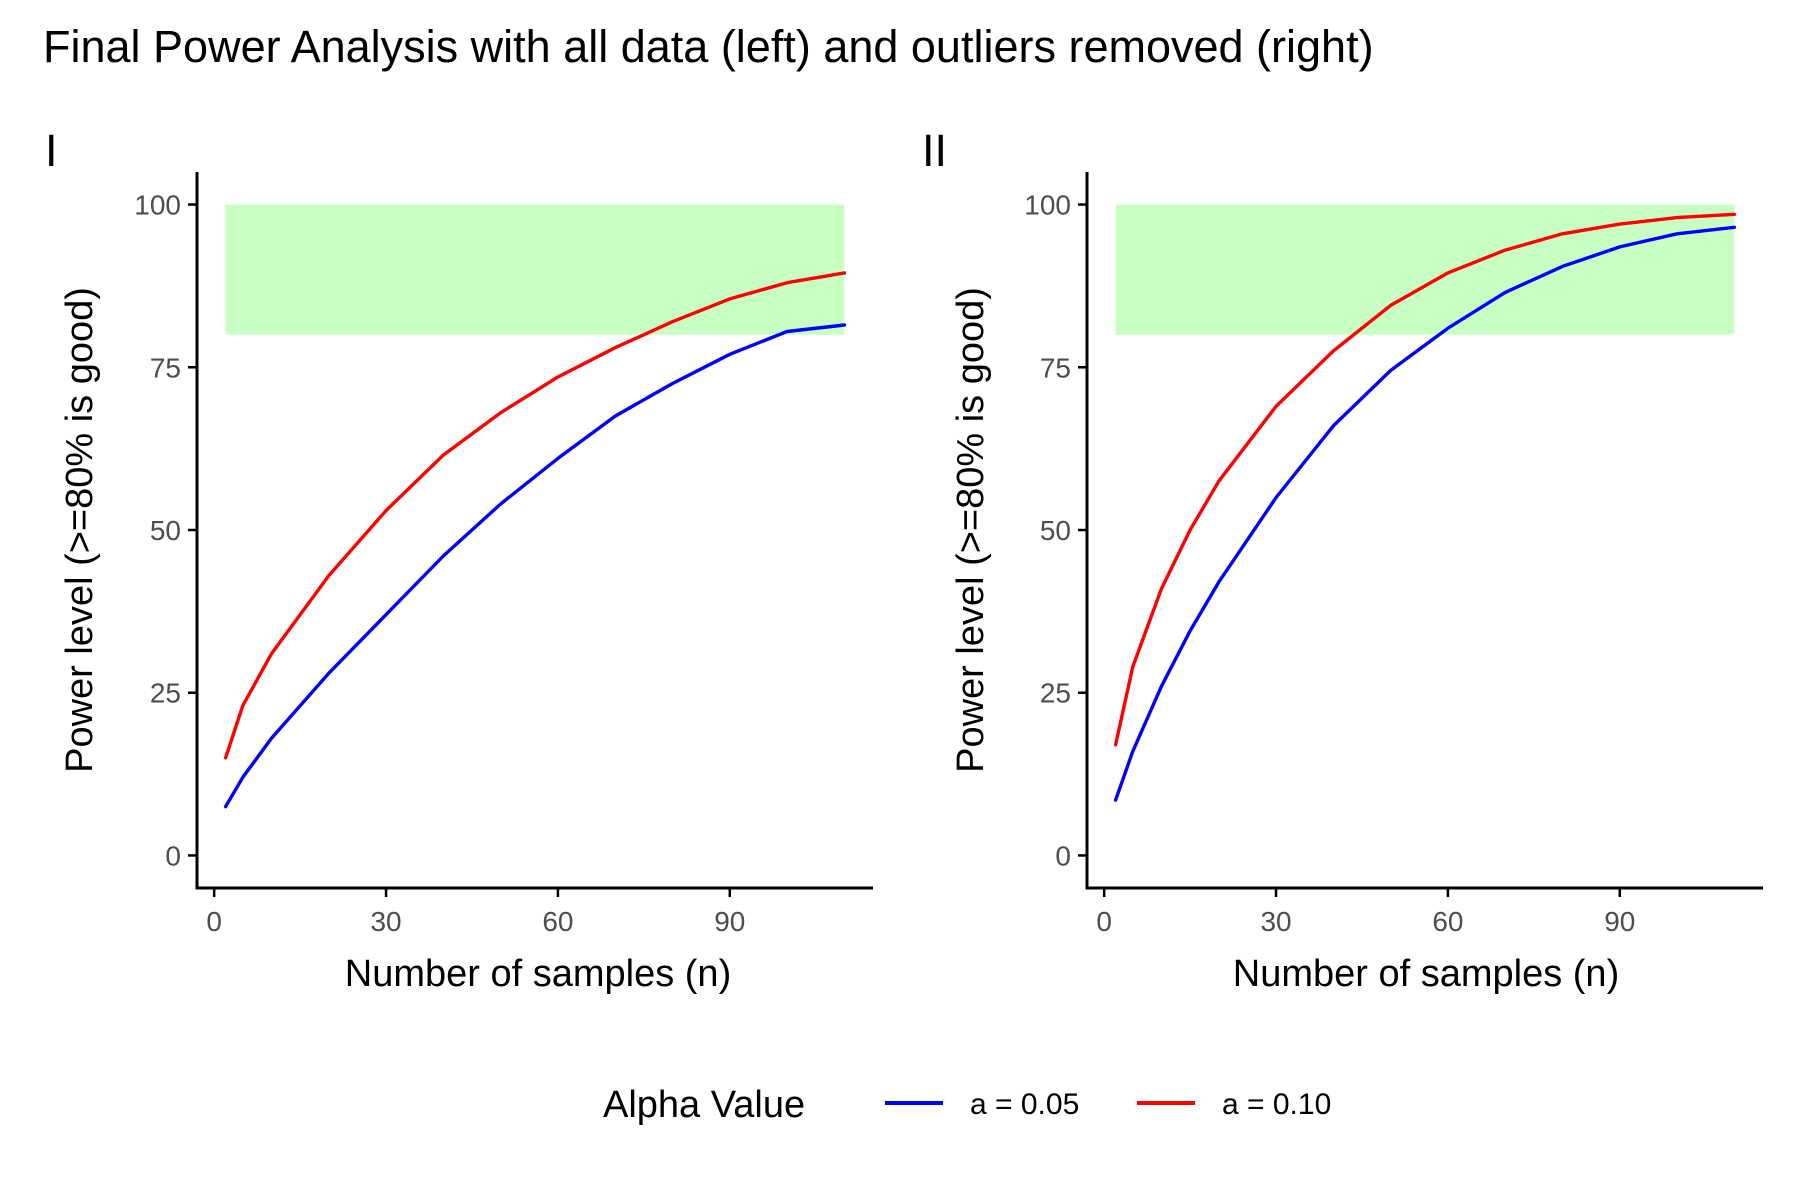  What do you see at coordinates (1055, 693) in the screenshot?
I see `y-tick-label-II-1: 25` at bounding box center [1055, 693].